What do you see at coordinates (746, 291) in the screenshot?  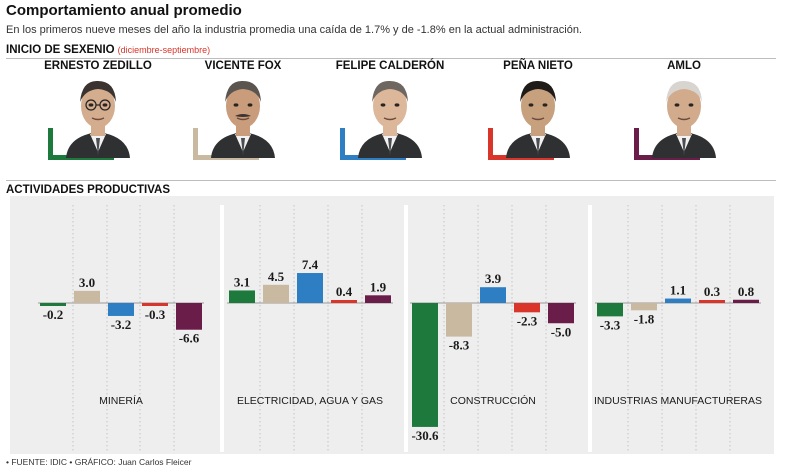 I see `data-label: 0.8` at bounding box center [746, 291].